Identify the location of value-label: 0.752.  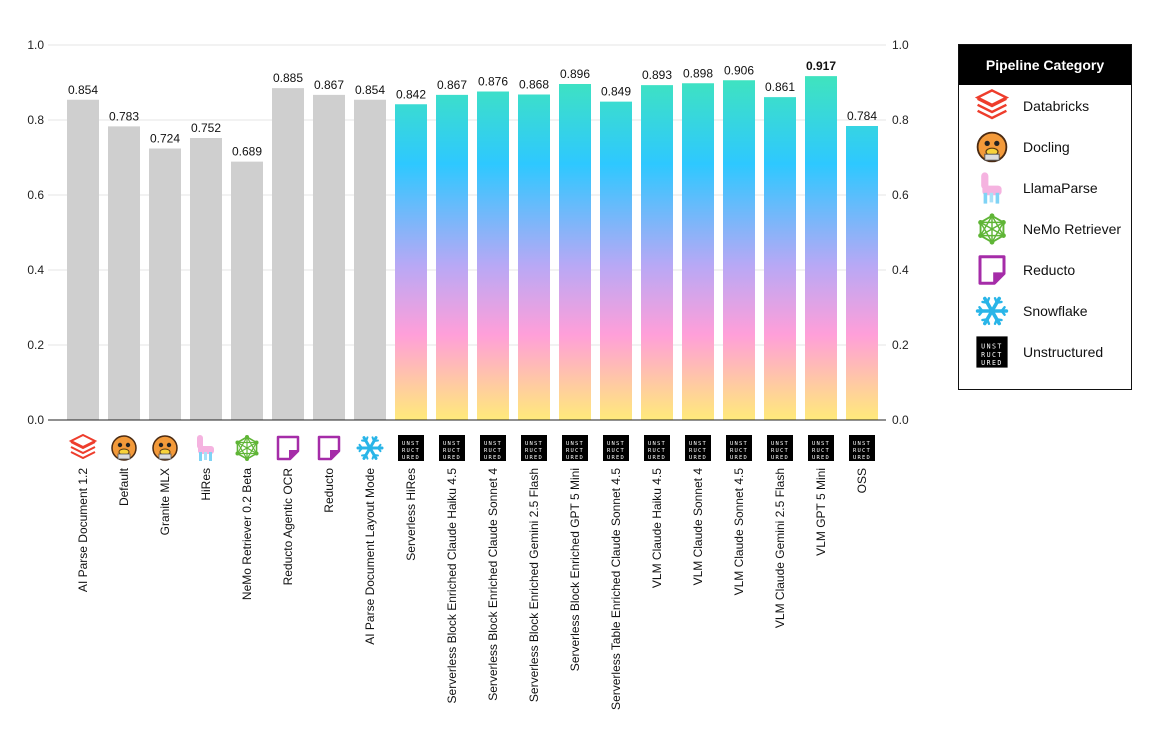
(206, 128).